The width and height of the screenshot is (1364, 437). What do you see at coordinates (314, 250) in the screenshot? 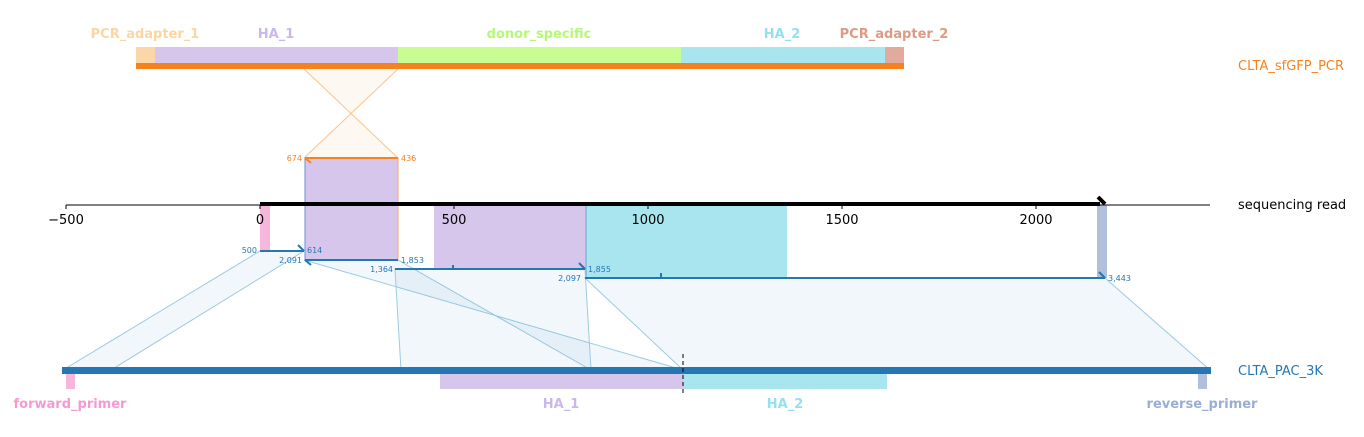
I see `ref-coord-1-end: 614` at bounding box center [314, 250].